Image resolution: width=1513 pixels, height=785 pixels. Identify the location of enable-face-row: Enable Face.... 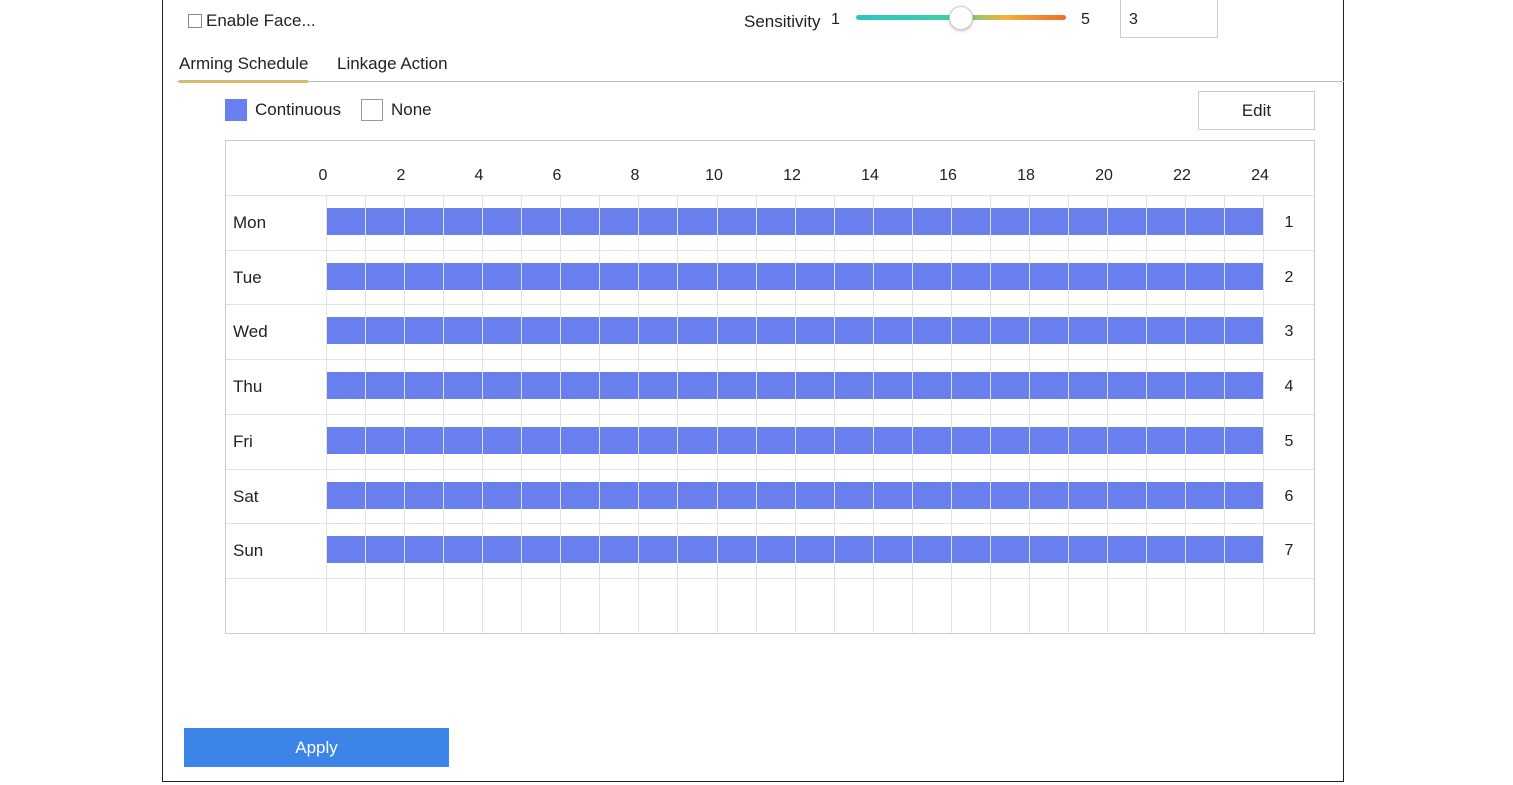
(252, 21).